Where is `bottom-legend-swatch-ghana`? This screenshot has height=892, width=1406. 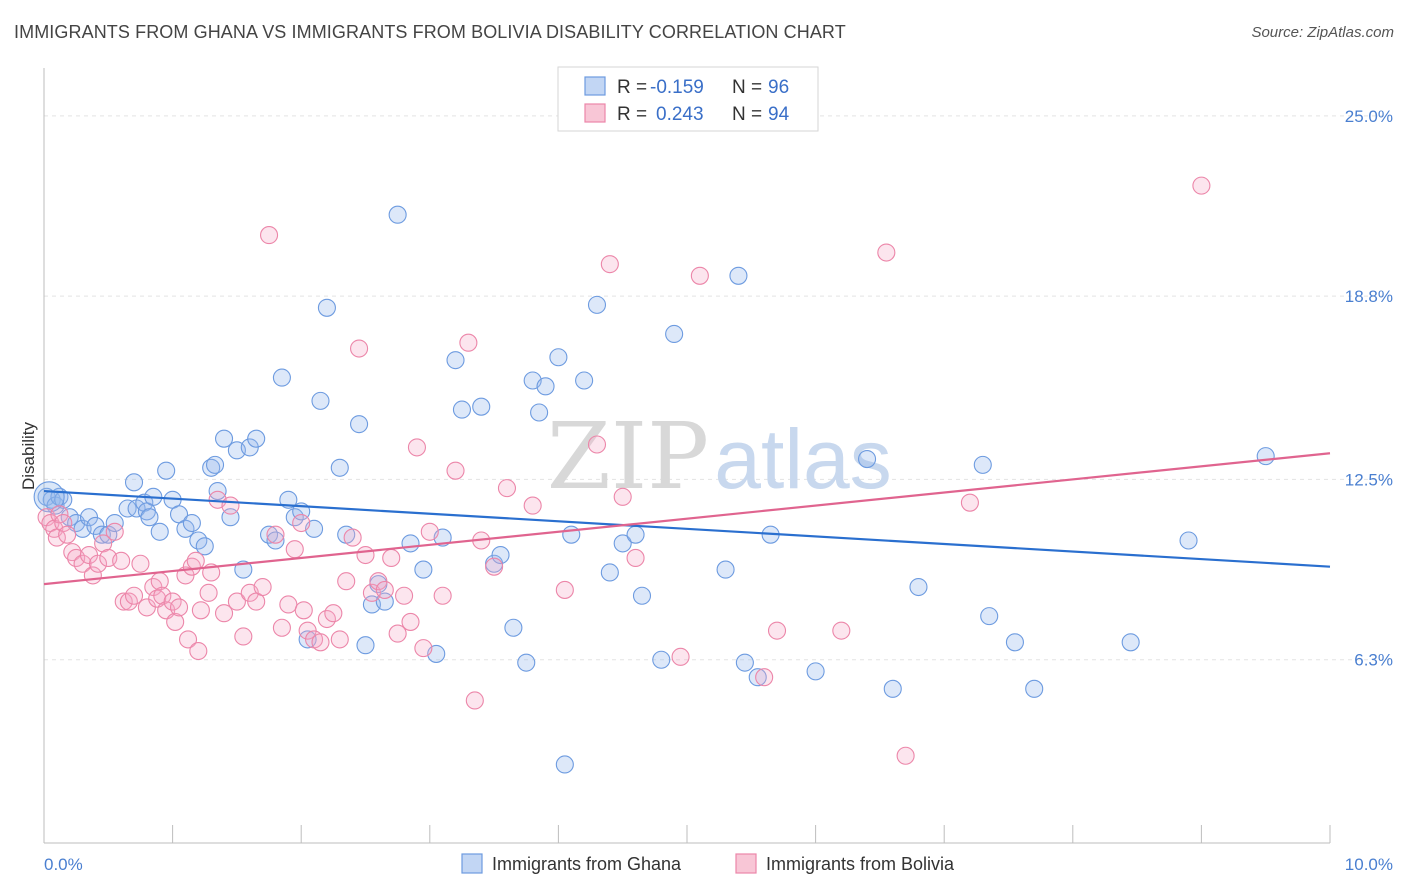
bottom-legend-swatch-ghana is located at coordinates (472, 863).